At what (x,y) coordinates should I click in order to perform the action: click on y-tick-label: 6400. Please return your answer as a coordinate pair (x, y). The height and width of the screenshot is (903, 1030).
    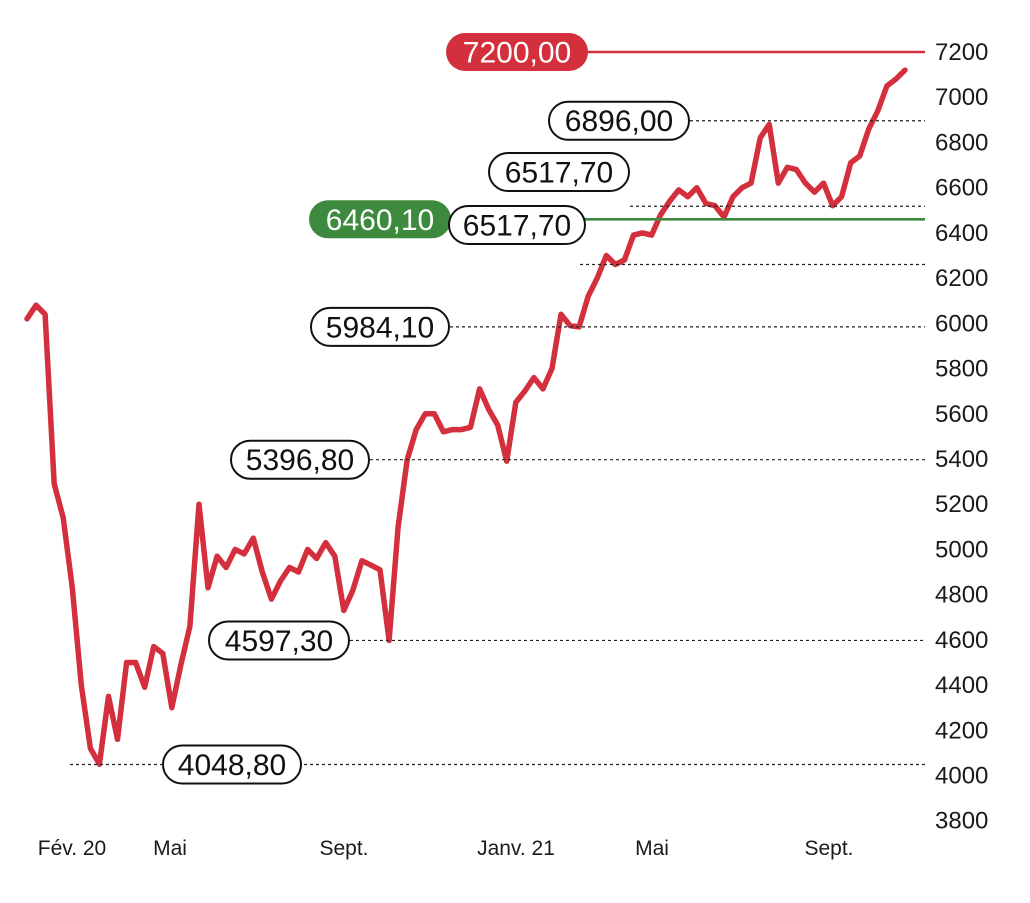
    Looking at the image, I should click on (961, 233).